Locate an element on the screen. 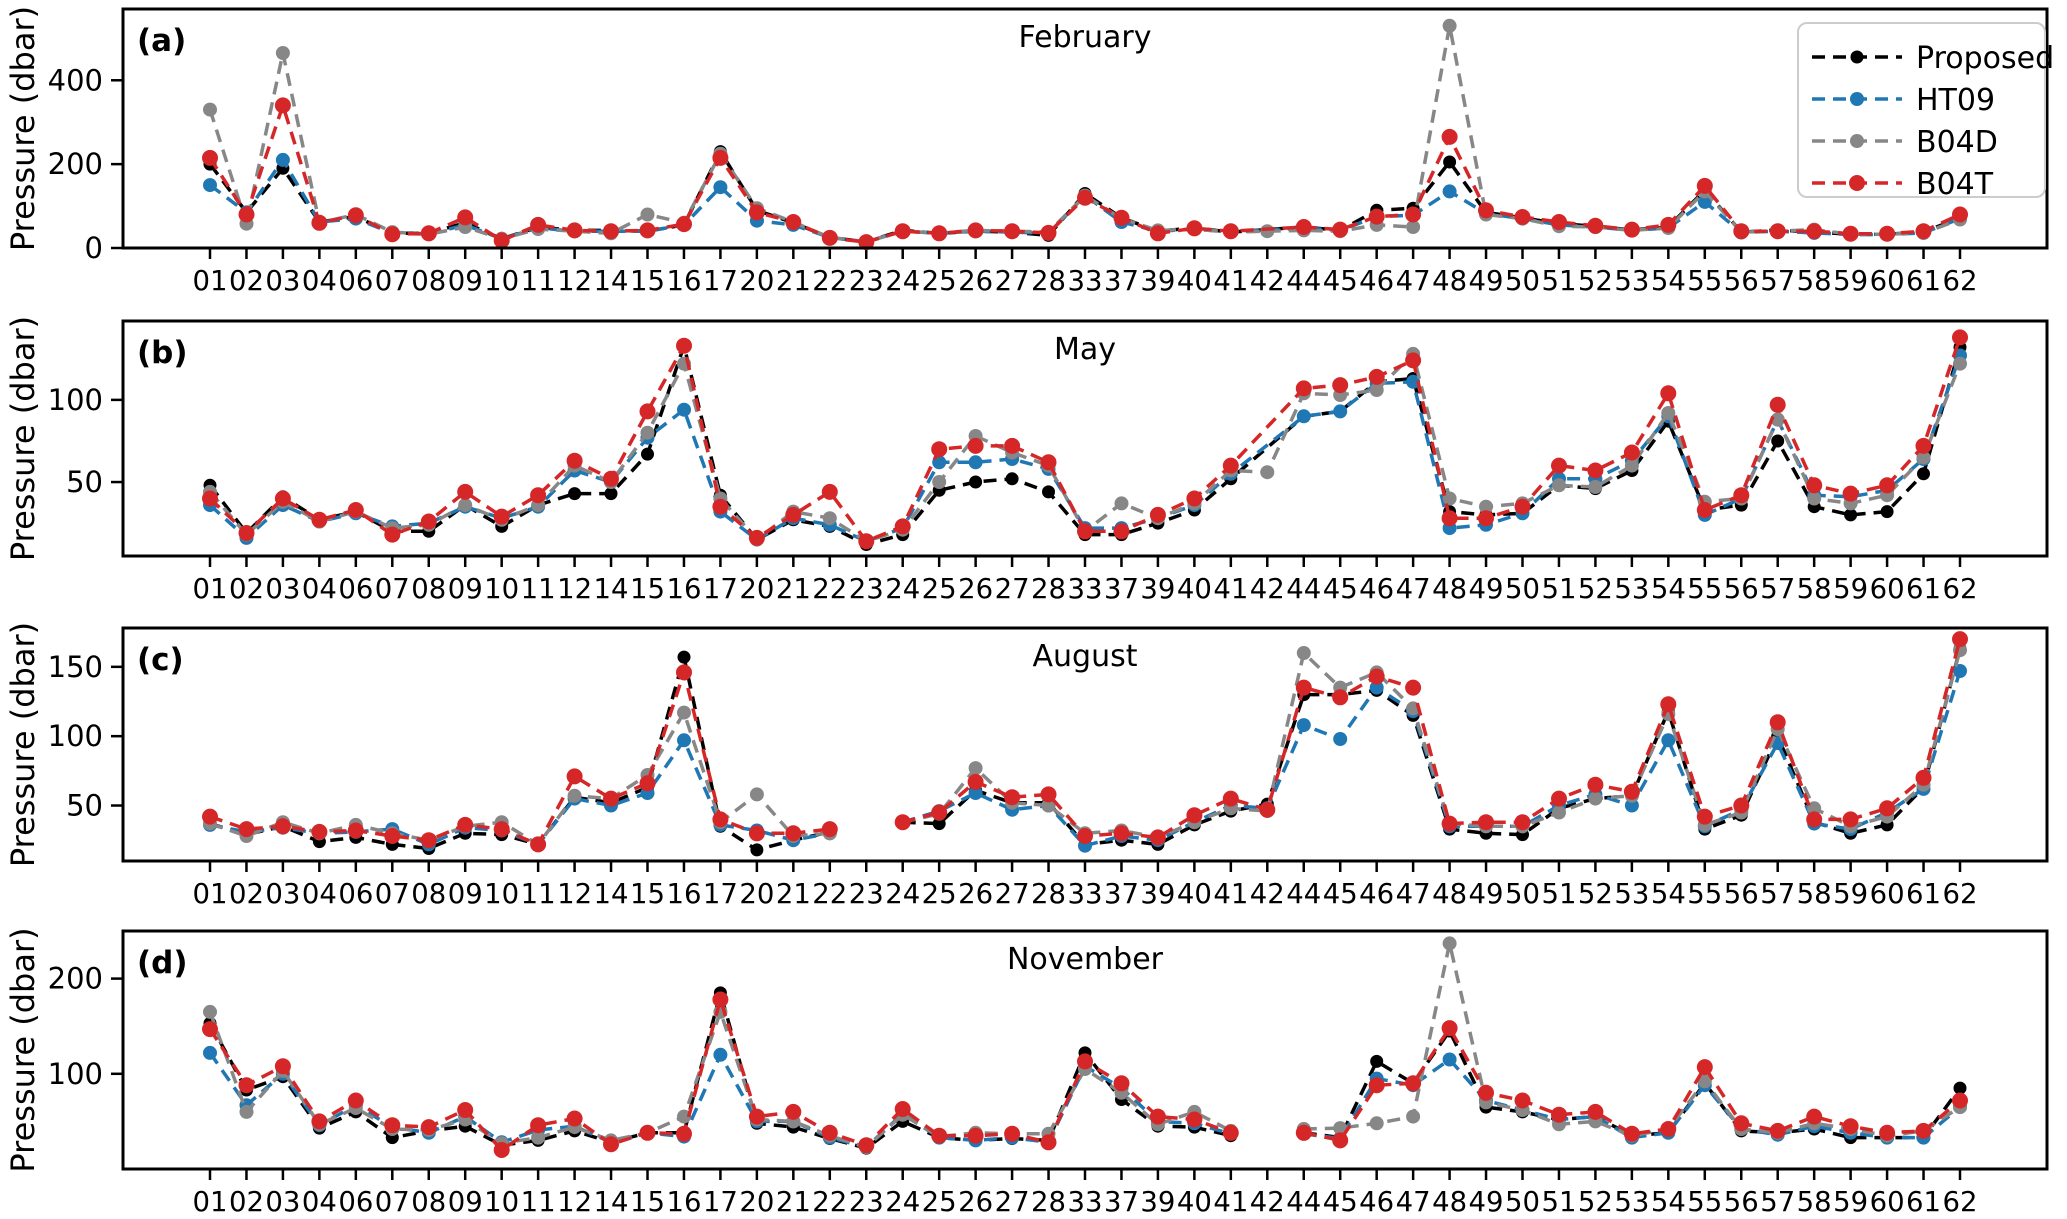 This screenshot has height=1219, width=2067. x-tick-label: 07 is located at coordinates (392, 281).